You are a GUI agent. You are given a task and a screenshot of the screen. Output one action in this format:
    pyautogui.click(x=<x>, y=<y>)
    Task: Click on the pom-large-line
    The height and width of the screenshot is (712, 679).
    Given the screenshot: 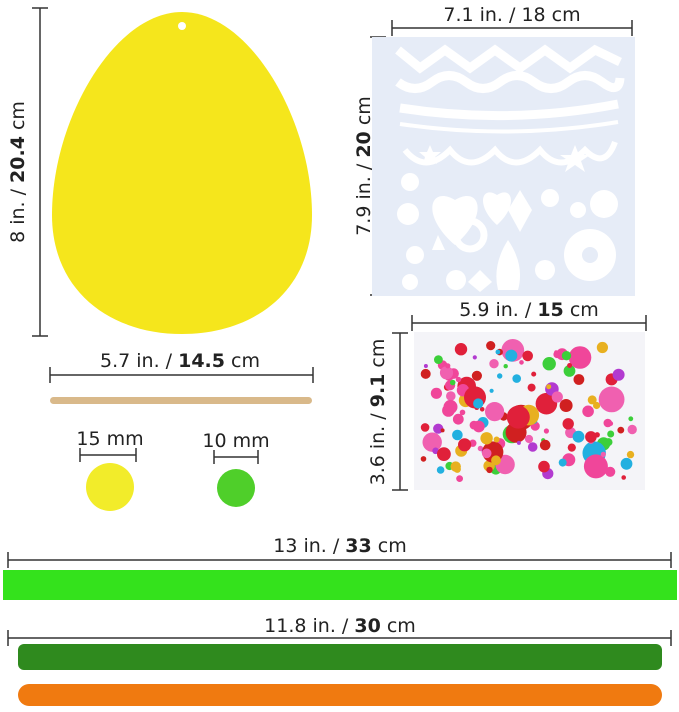 What is the action you would take?
    pyautogui.click(x=108, y=455)
    